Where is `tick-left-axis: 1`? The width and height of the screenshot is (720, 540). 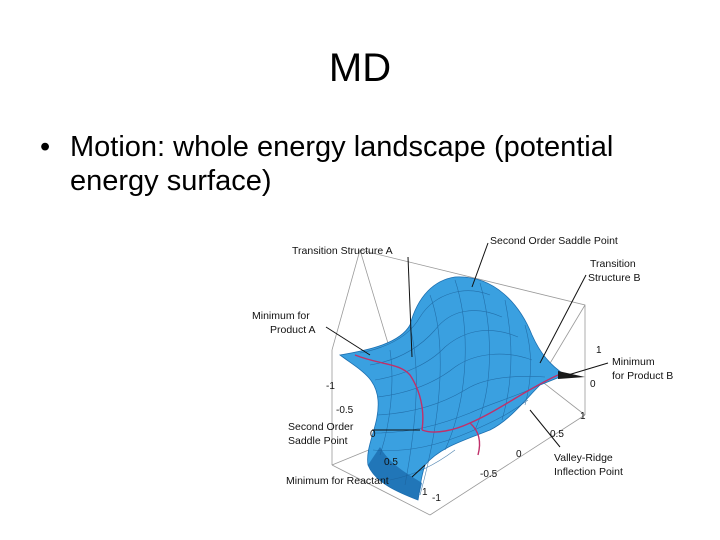 tick-left-axis: 1 is located at coordinates (425, 492).